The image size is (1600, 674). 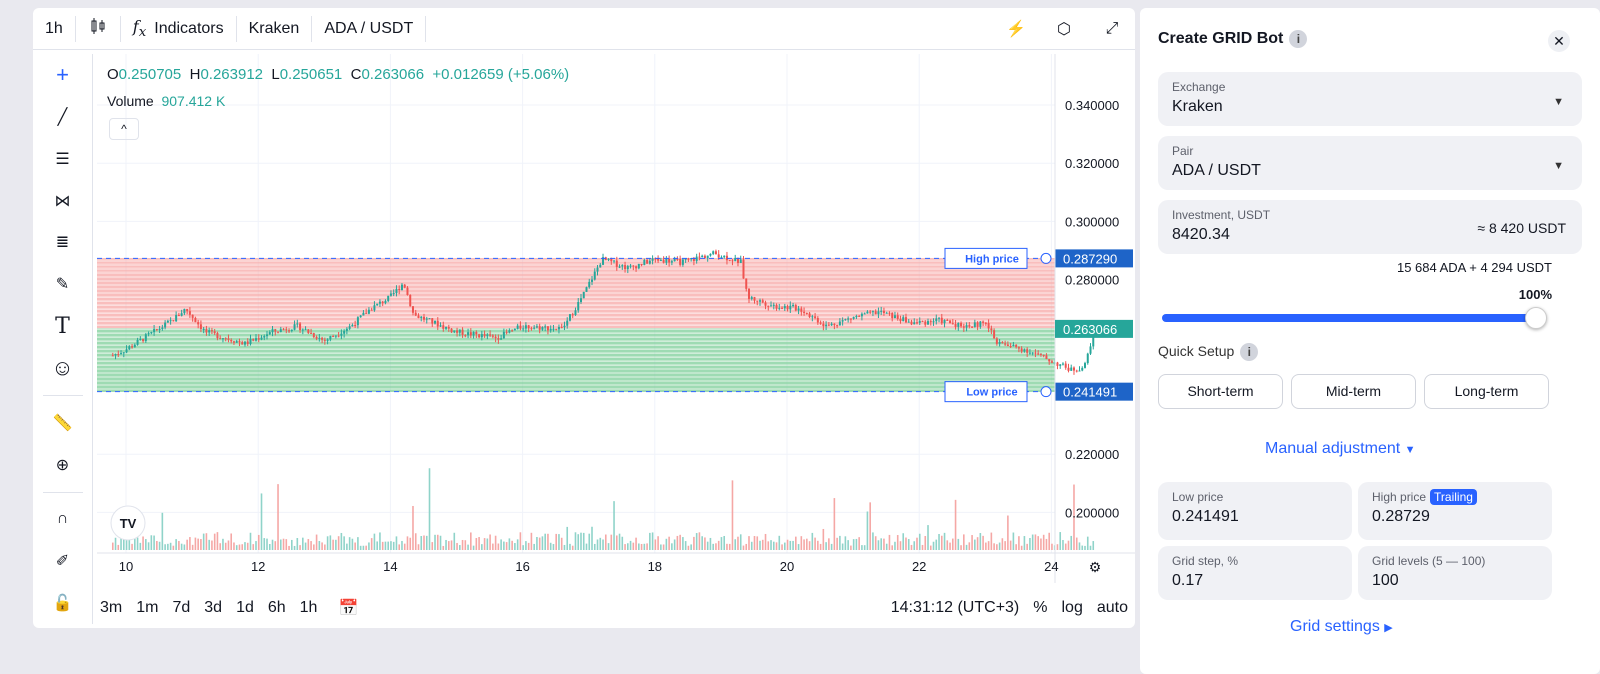 What do you see at coordinates (1072, 607) in the screenshot?
I see `log-toggle: log` at bounding box center [1072, 607].